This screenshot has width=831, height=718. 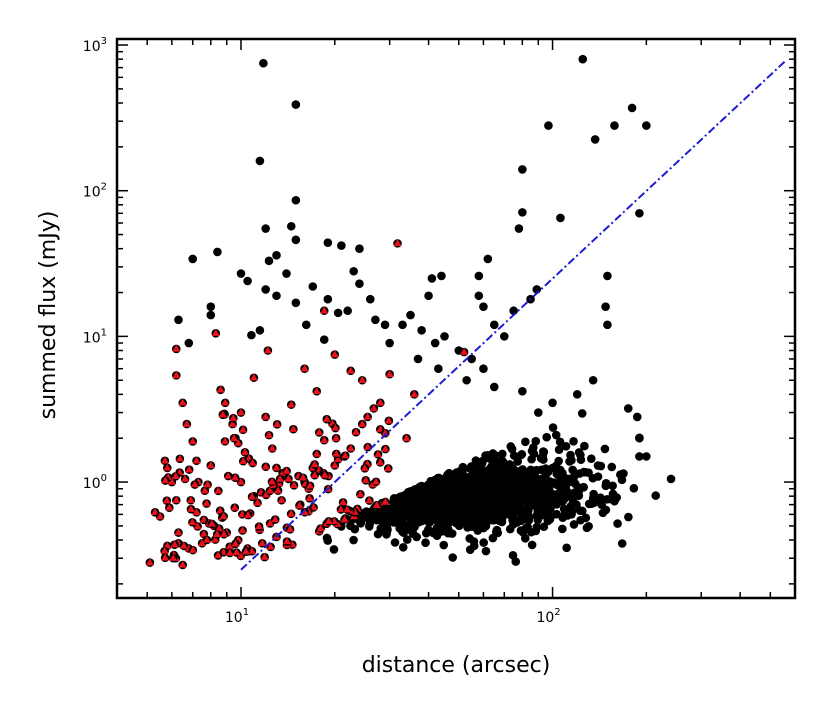 What do you see at coordinates (237, 616) in the screenshot?
I see `x-tick-label: 101` at bounding box center [237, 616].